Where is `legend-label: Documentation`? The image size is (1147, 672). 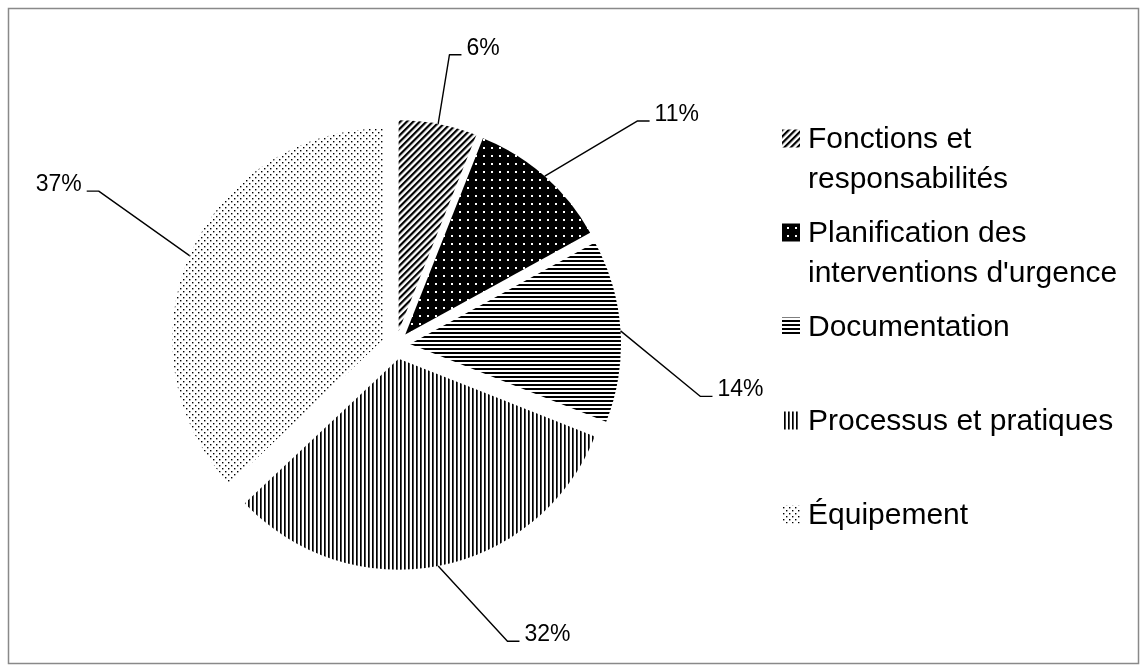
legend-label: Documentation is located at coordinates (909, 325).